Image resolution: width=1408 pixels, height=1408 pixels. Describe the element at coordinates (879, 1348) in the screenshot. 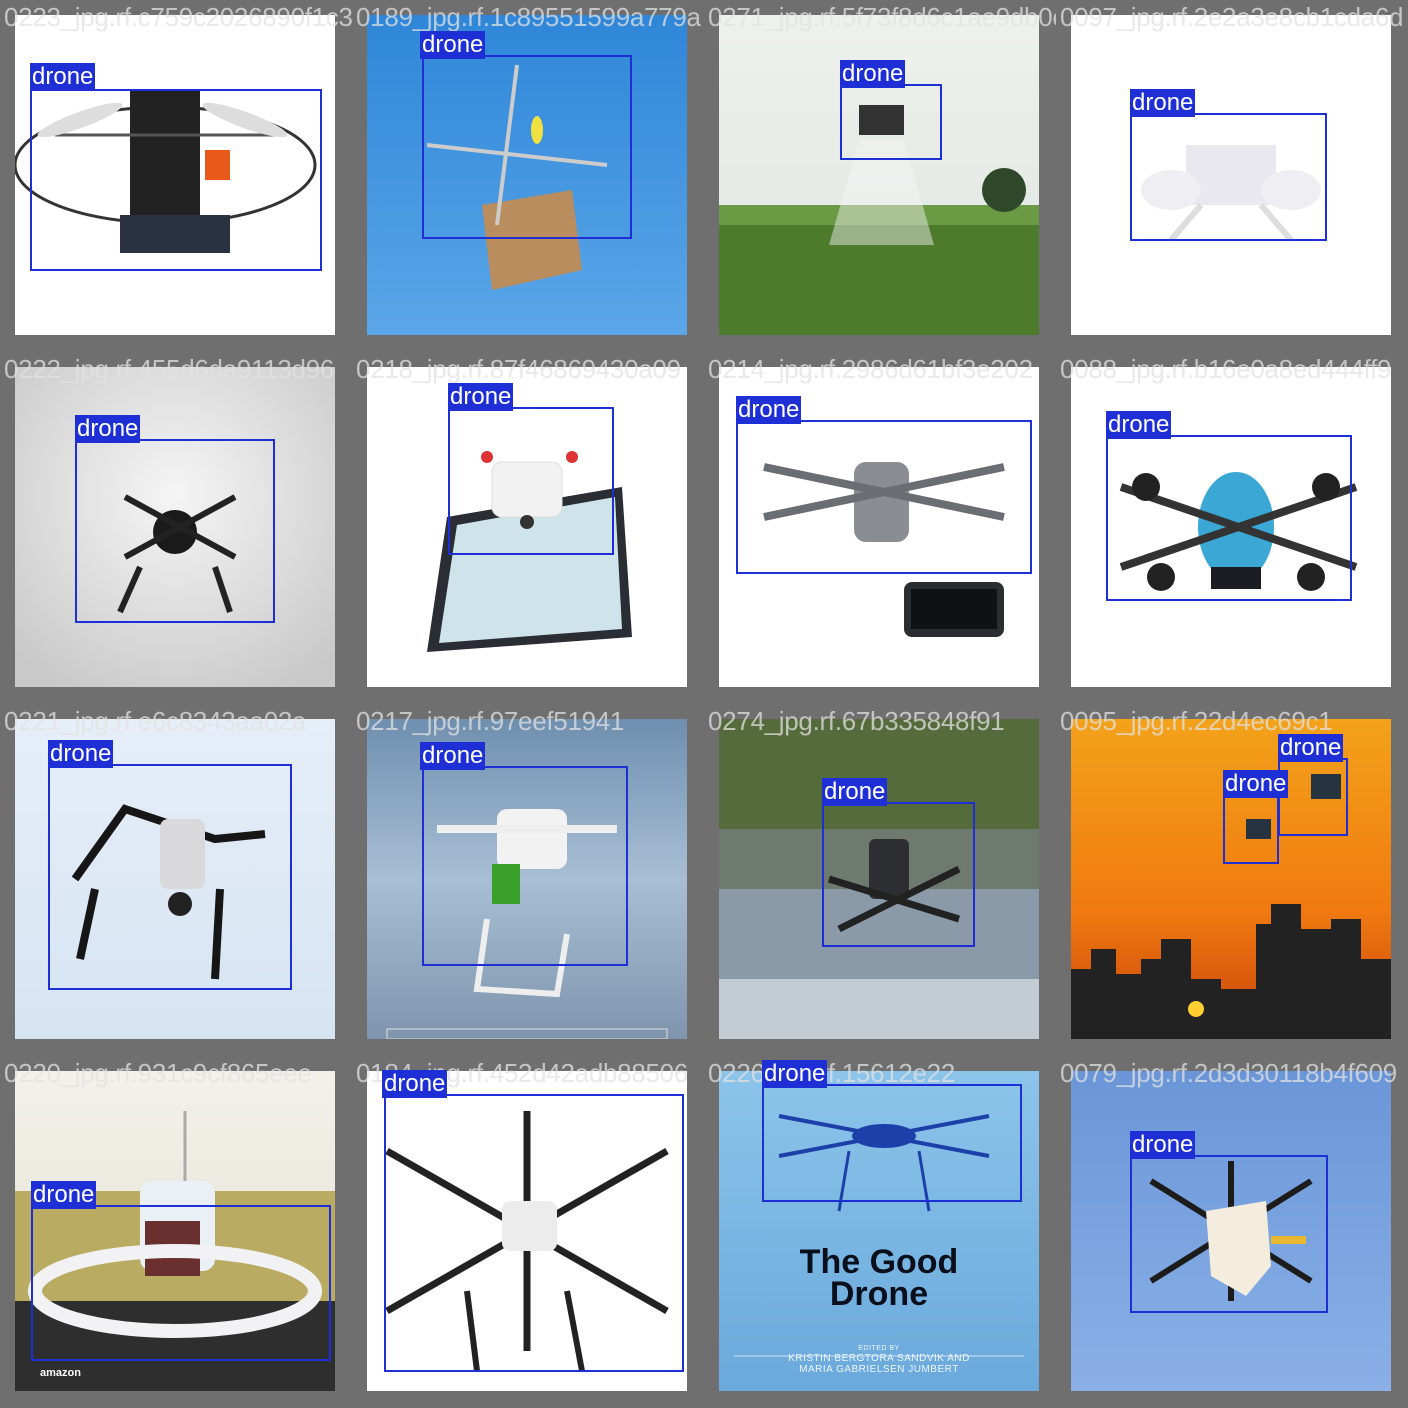

I see `book-editors-heading: EDITED BY` at that location.